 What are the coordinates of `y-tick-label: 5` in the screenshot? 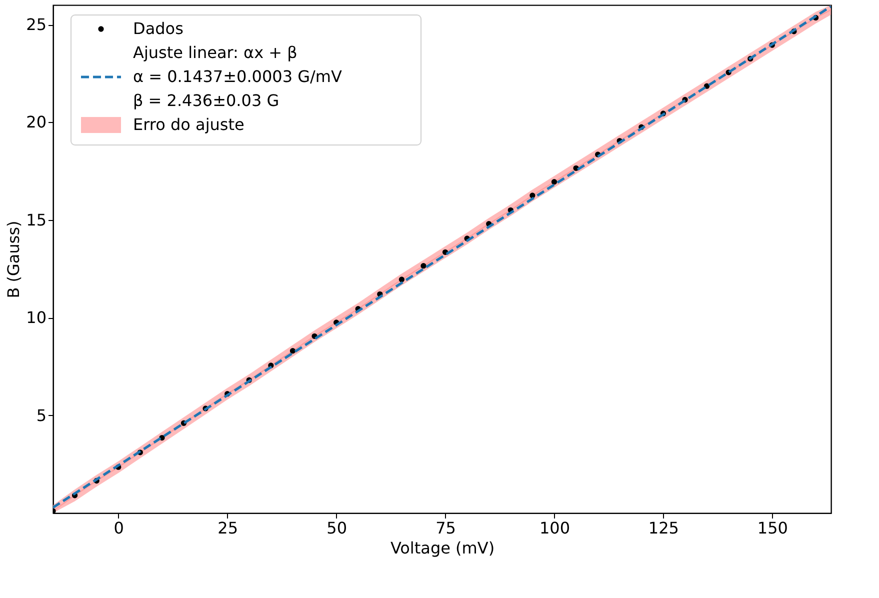 It's located at (41, 415).